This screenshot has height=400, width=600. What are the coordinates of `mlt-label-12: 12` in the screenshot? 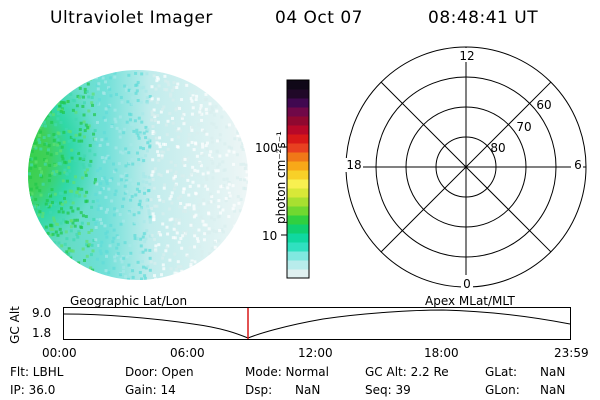 It's located at (466, 56).